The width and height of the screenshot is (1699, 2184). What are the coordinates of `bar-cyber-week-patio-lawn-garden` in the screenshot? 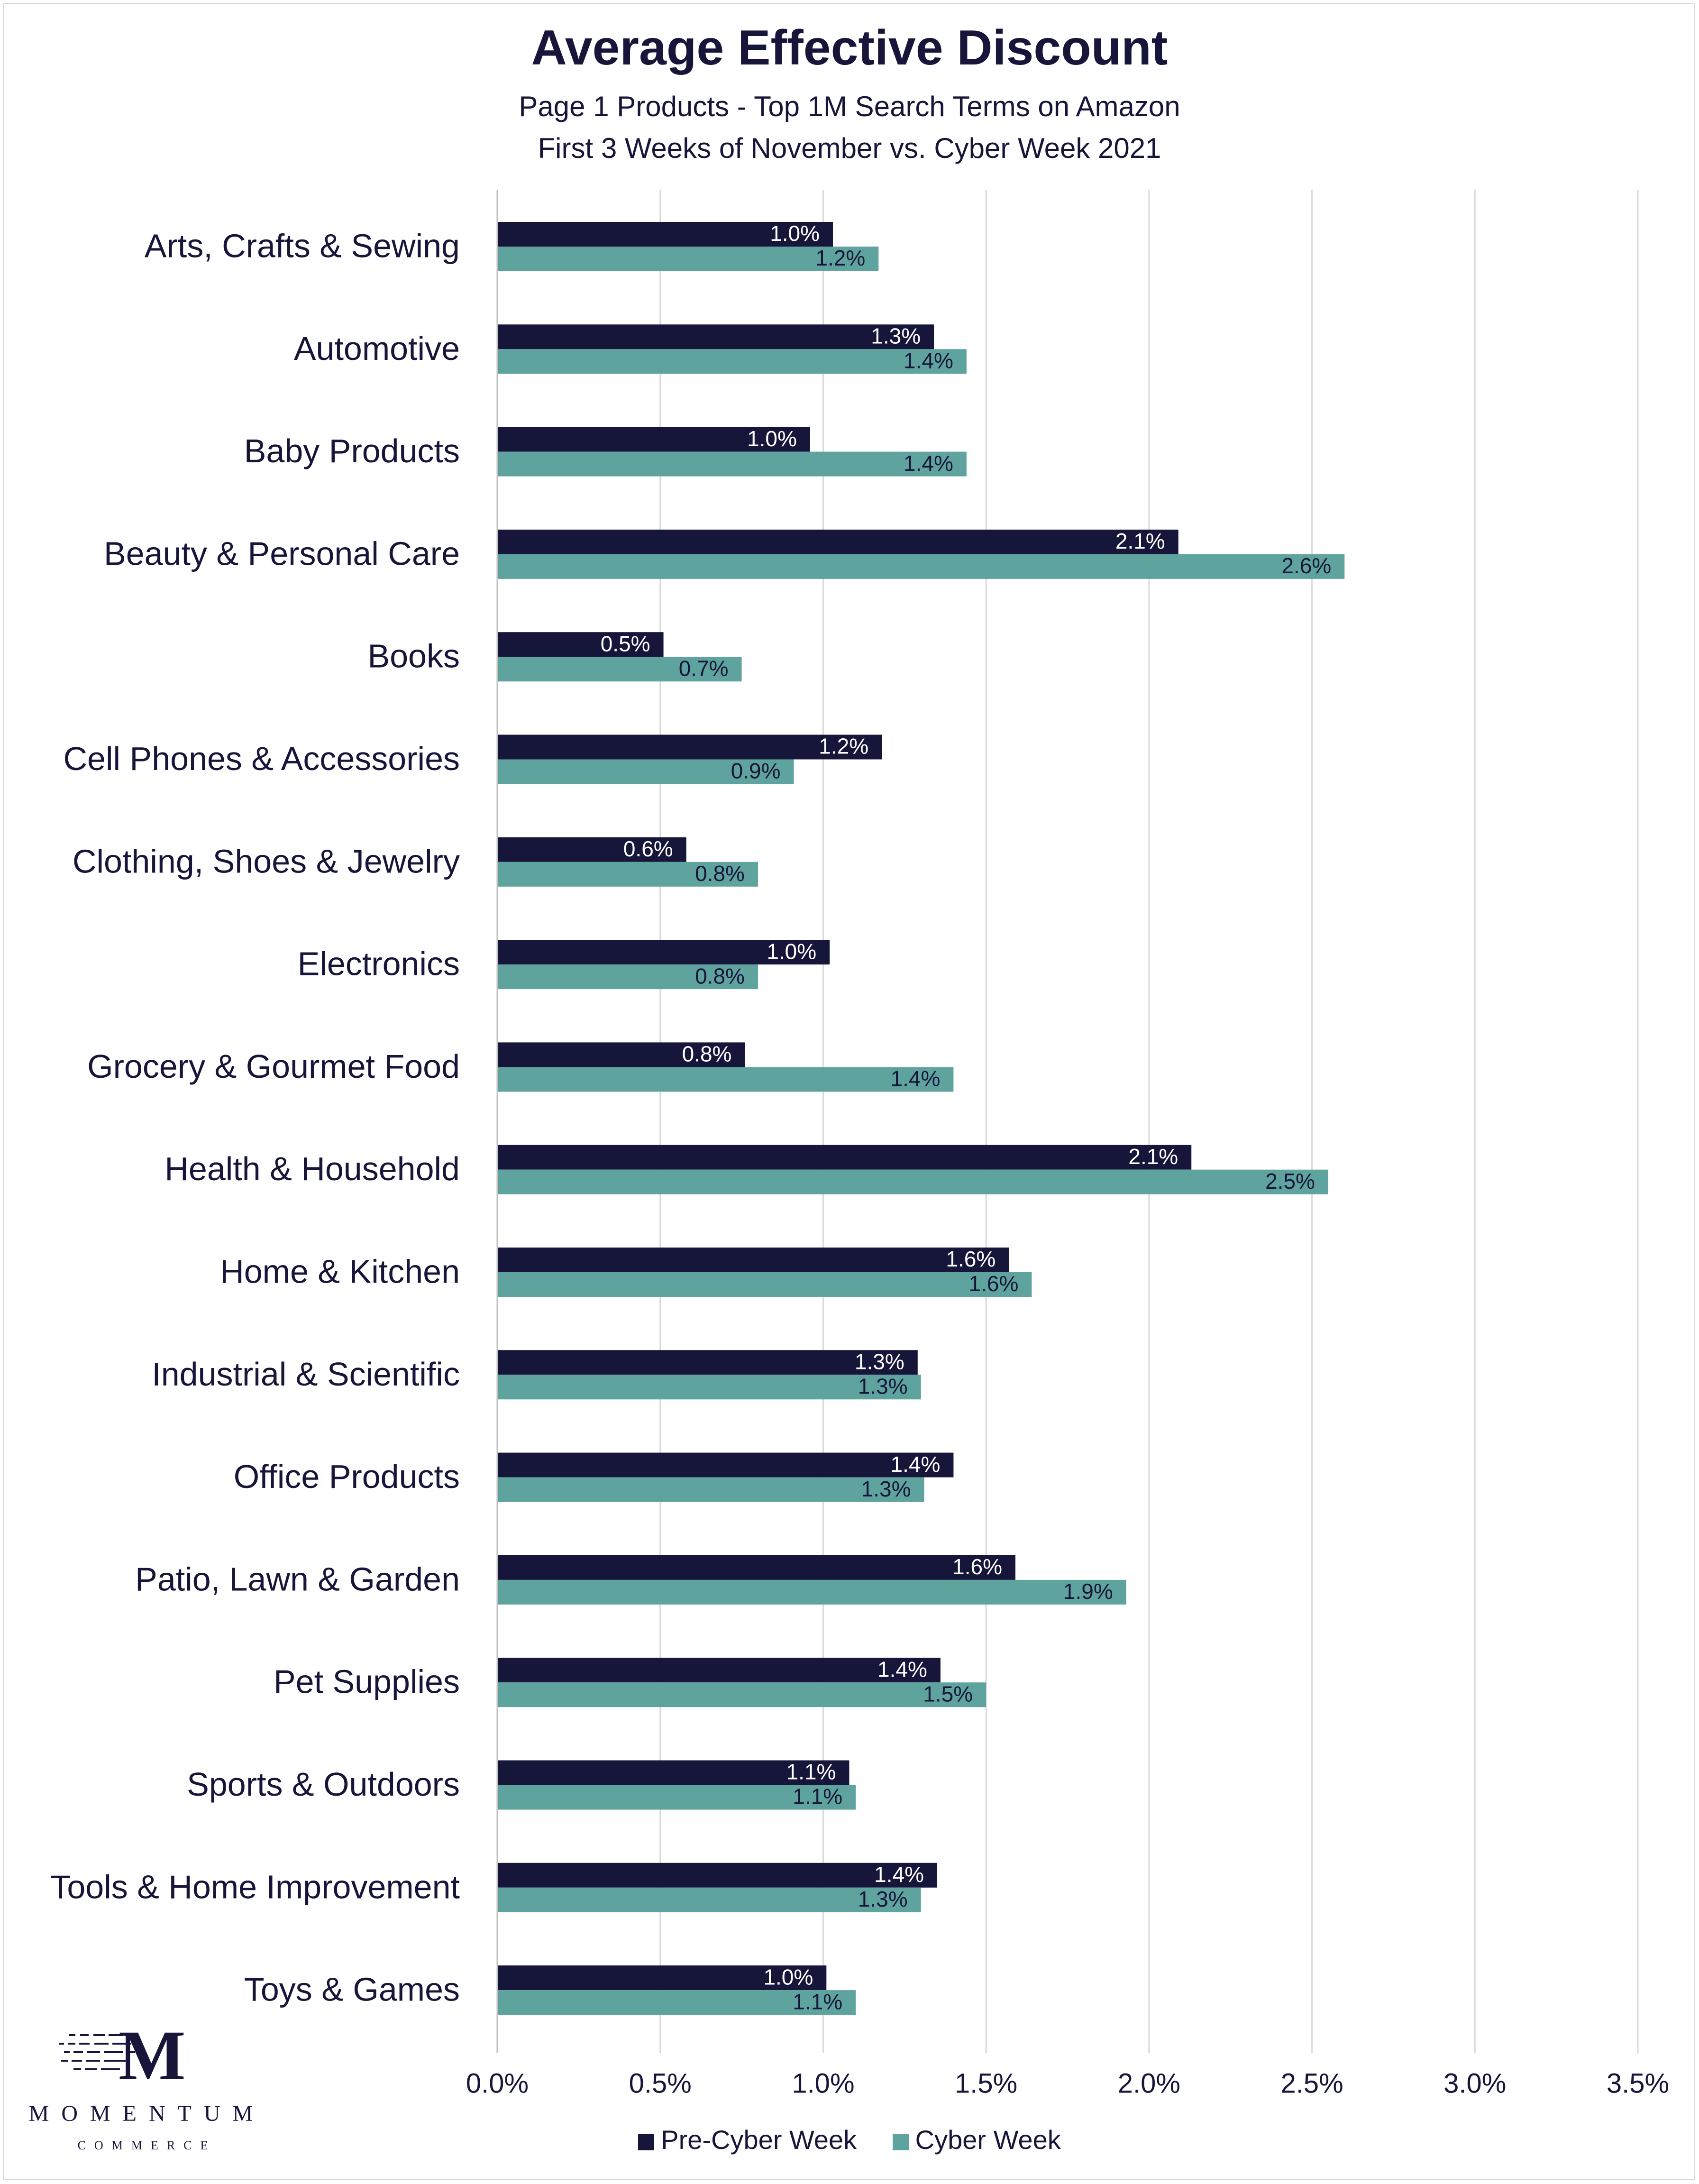 It's located at (811, 1592).